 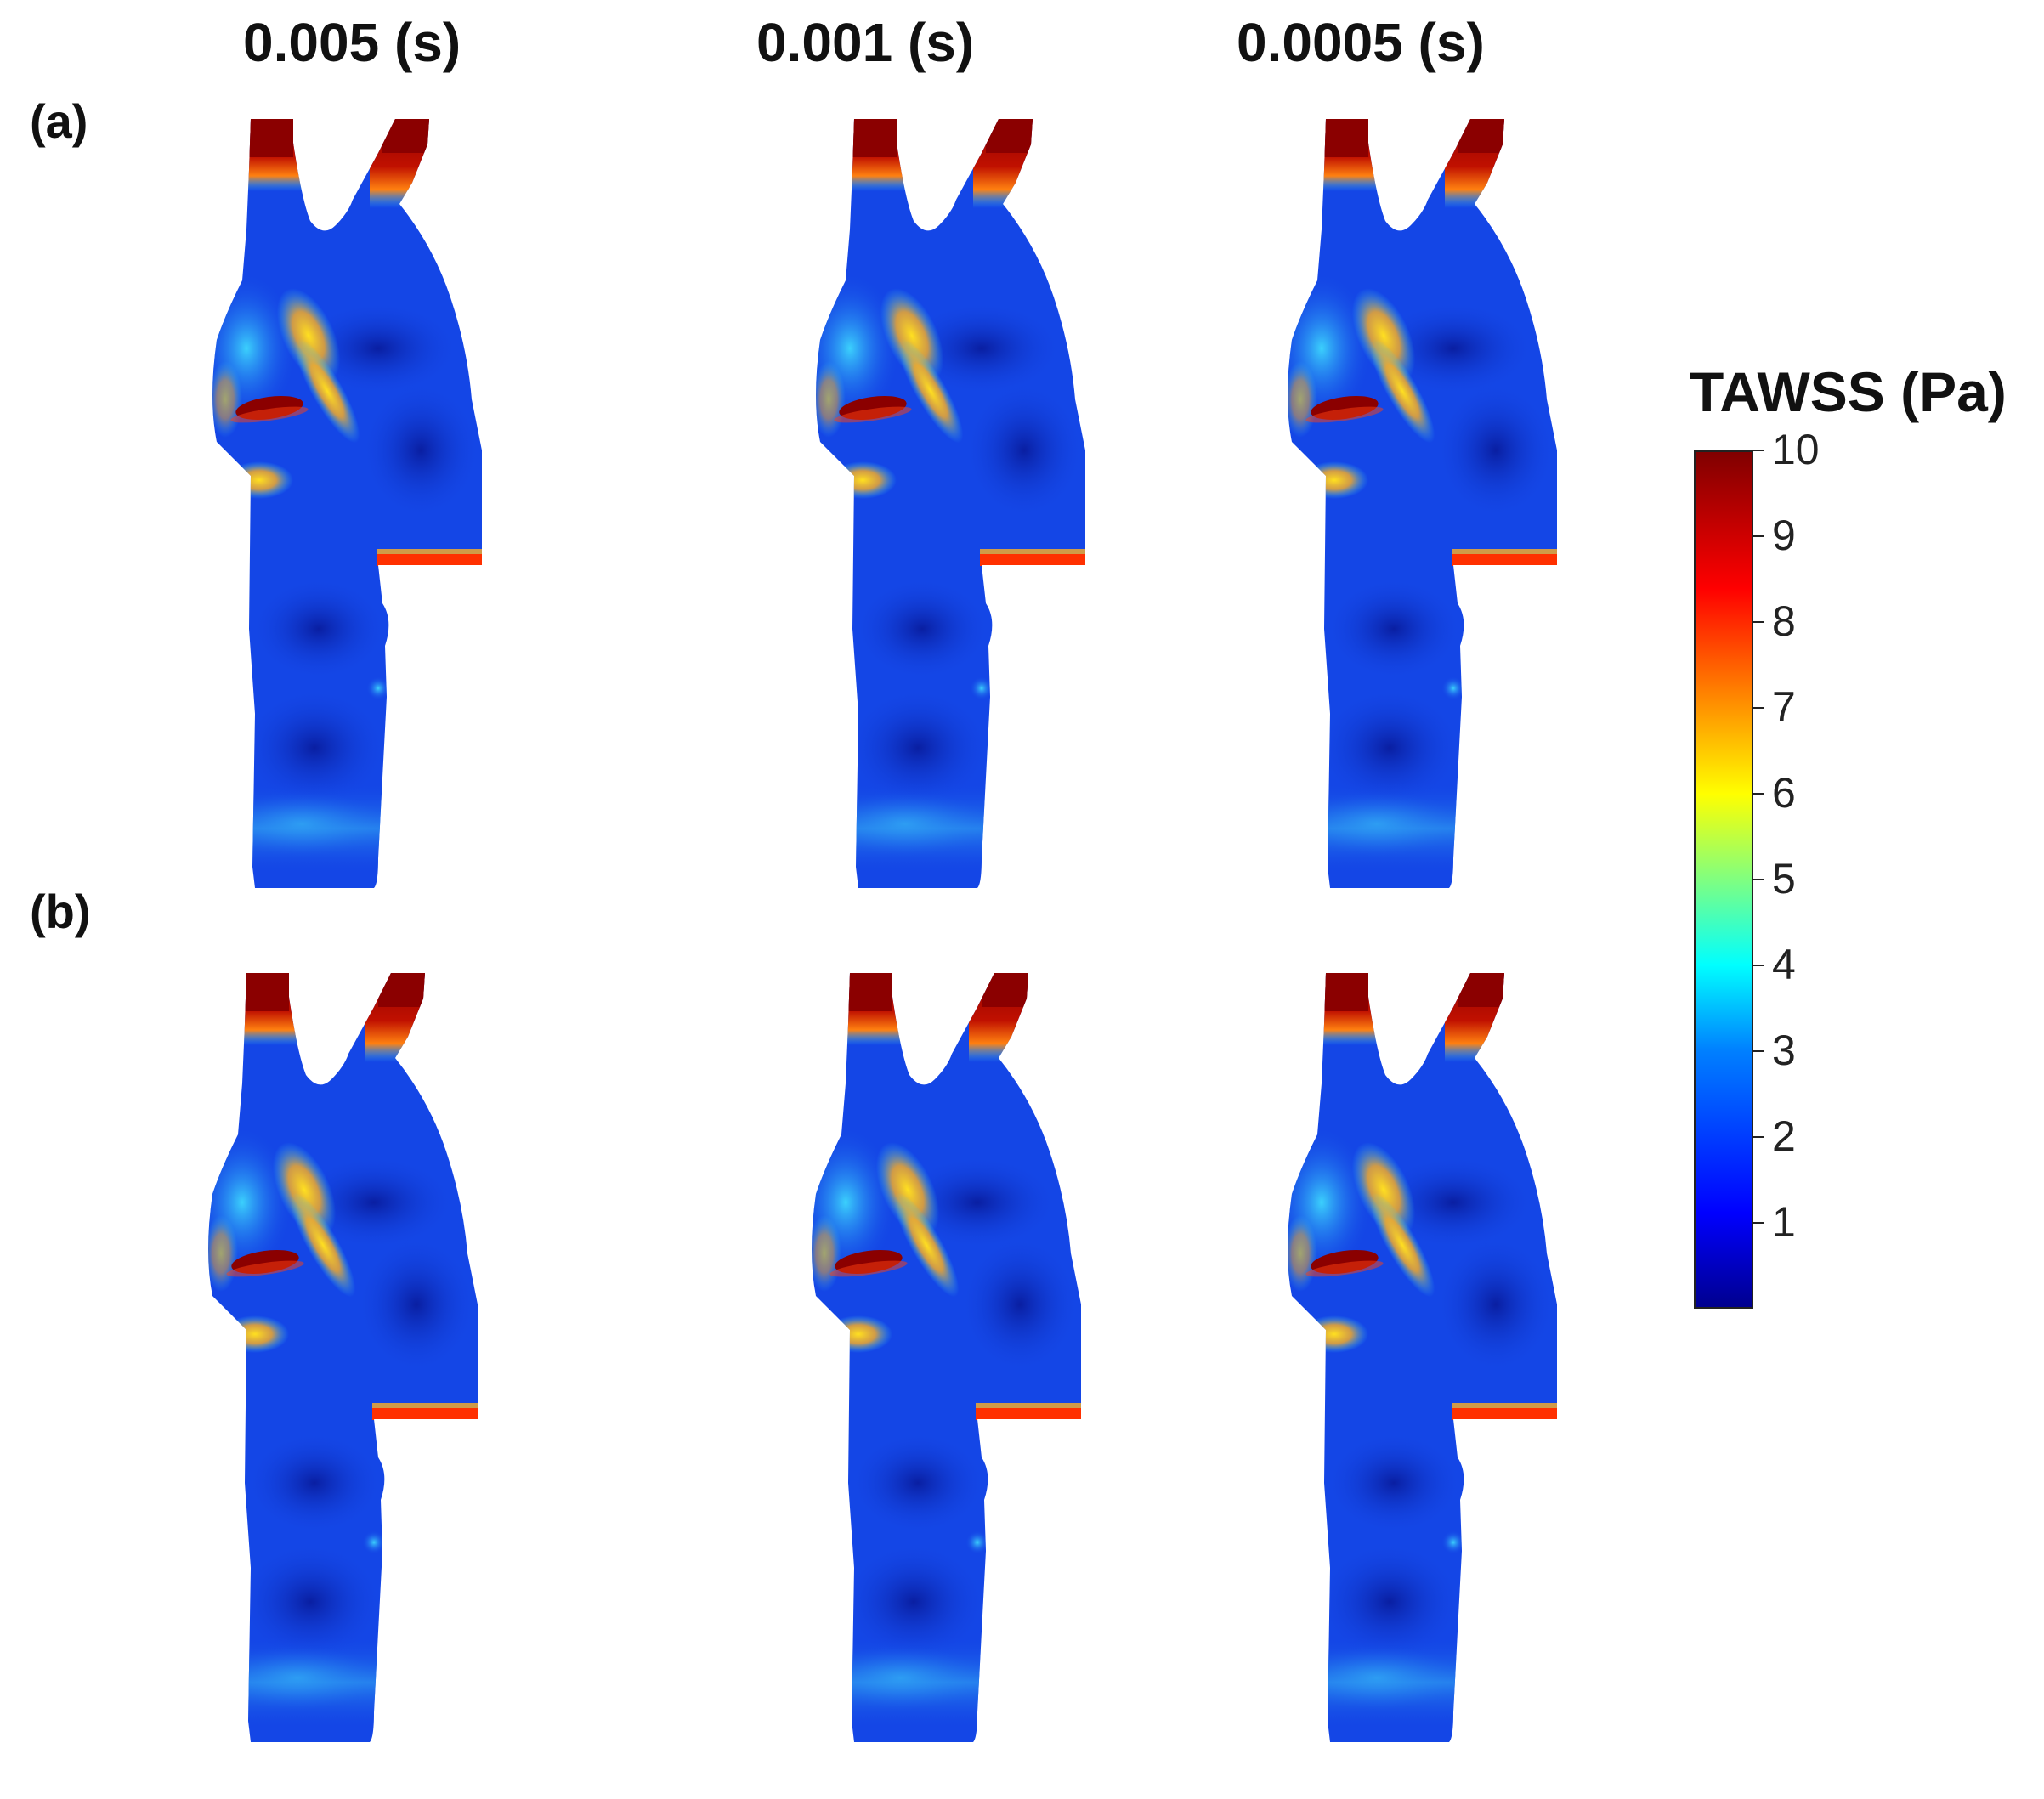 I want to click on colorbar-tick-label: 9, so click(x=1784, y=535).